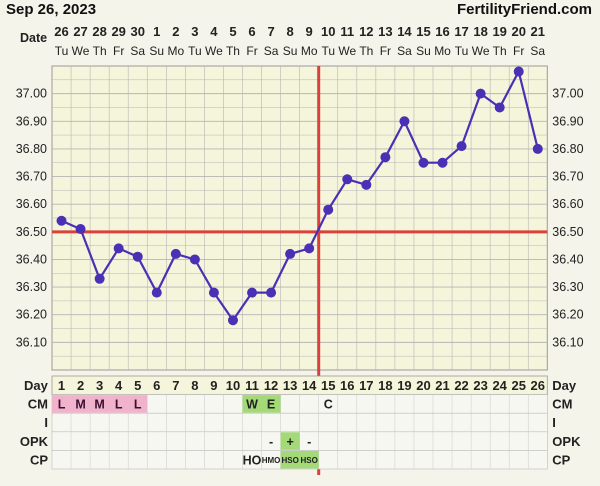 The height and width of the screenshot is (486, 600). What do you see at coordinates (385, 31) in the screenshot?
I see `date-label: 13` at bounding box center [385, 31].